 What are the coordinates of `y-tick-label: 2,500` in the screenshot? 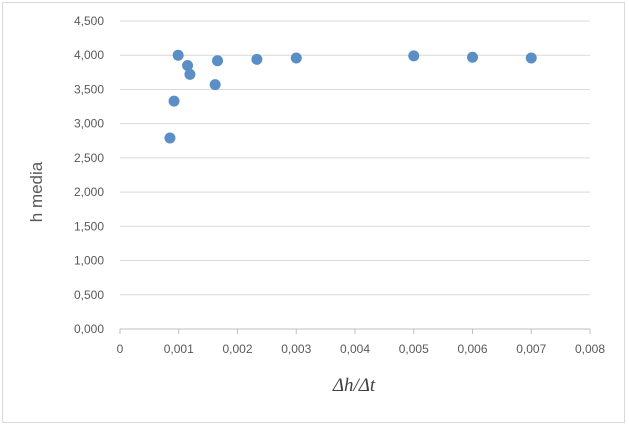 It's located at (89, 158).